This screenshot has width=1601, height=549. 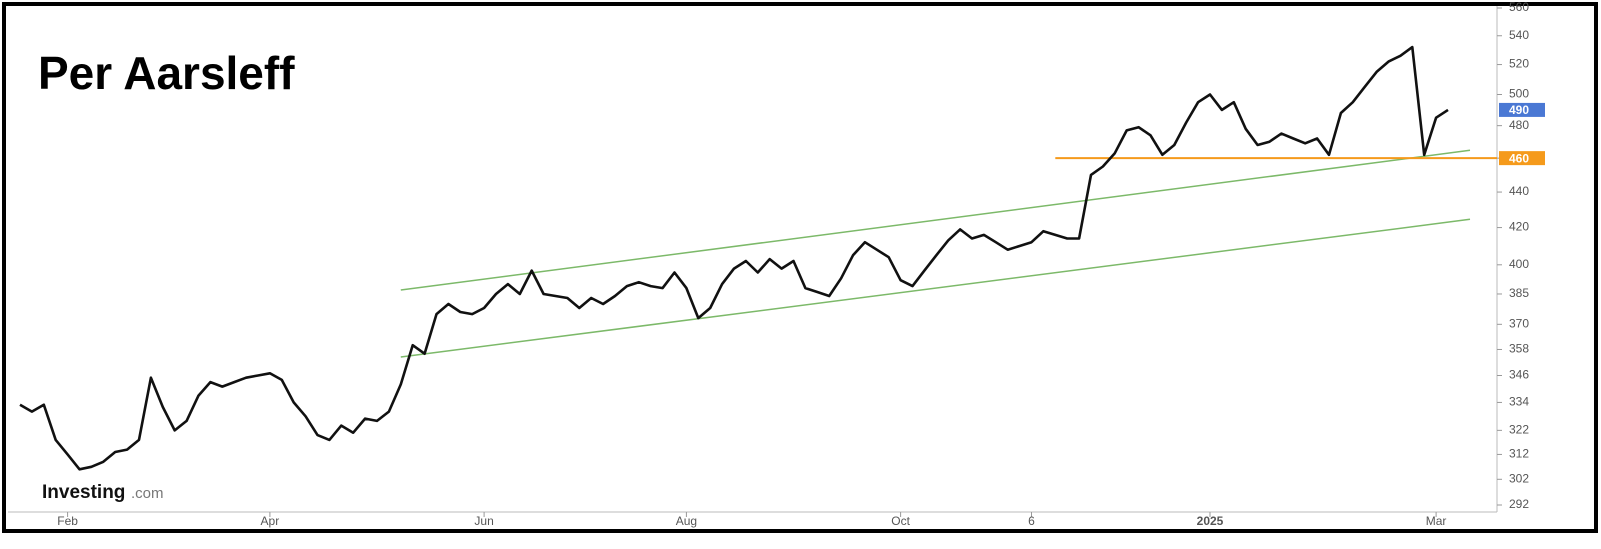 What do you see at coordinates (1519, 191) in the screenshot?
I see `y-tick-label: 440` at bounding box center [1519, 191].